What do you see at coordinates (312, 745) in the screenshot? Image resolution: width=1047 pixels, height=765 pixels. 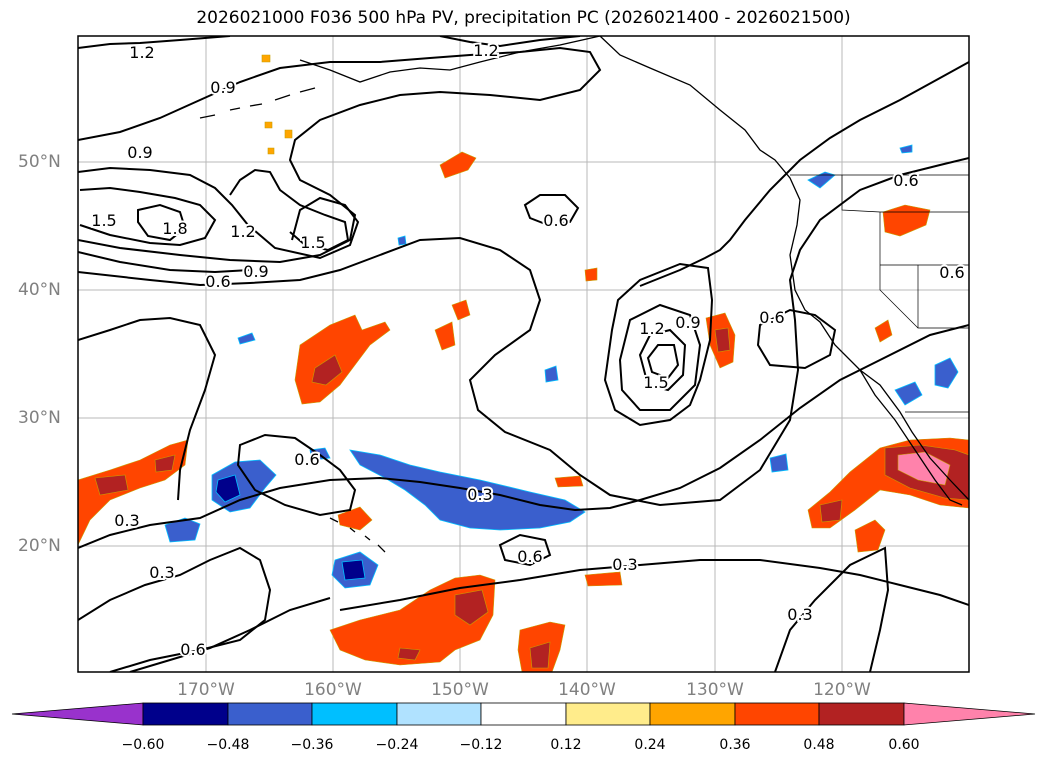 I see `colorbar-label: −0.36` at bounding box center [312, 745].